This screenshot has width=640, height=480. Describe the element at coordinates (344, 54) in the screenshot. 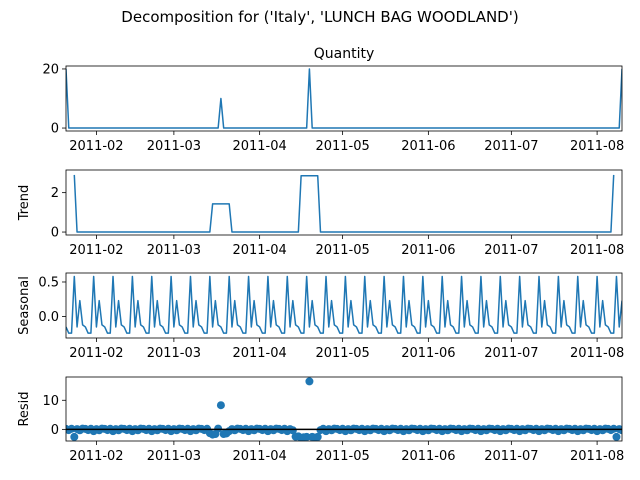

I see `subplot-title: Quantity` at that location.